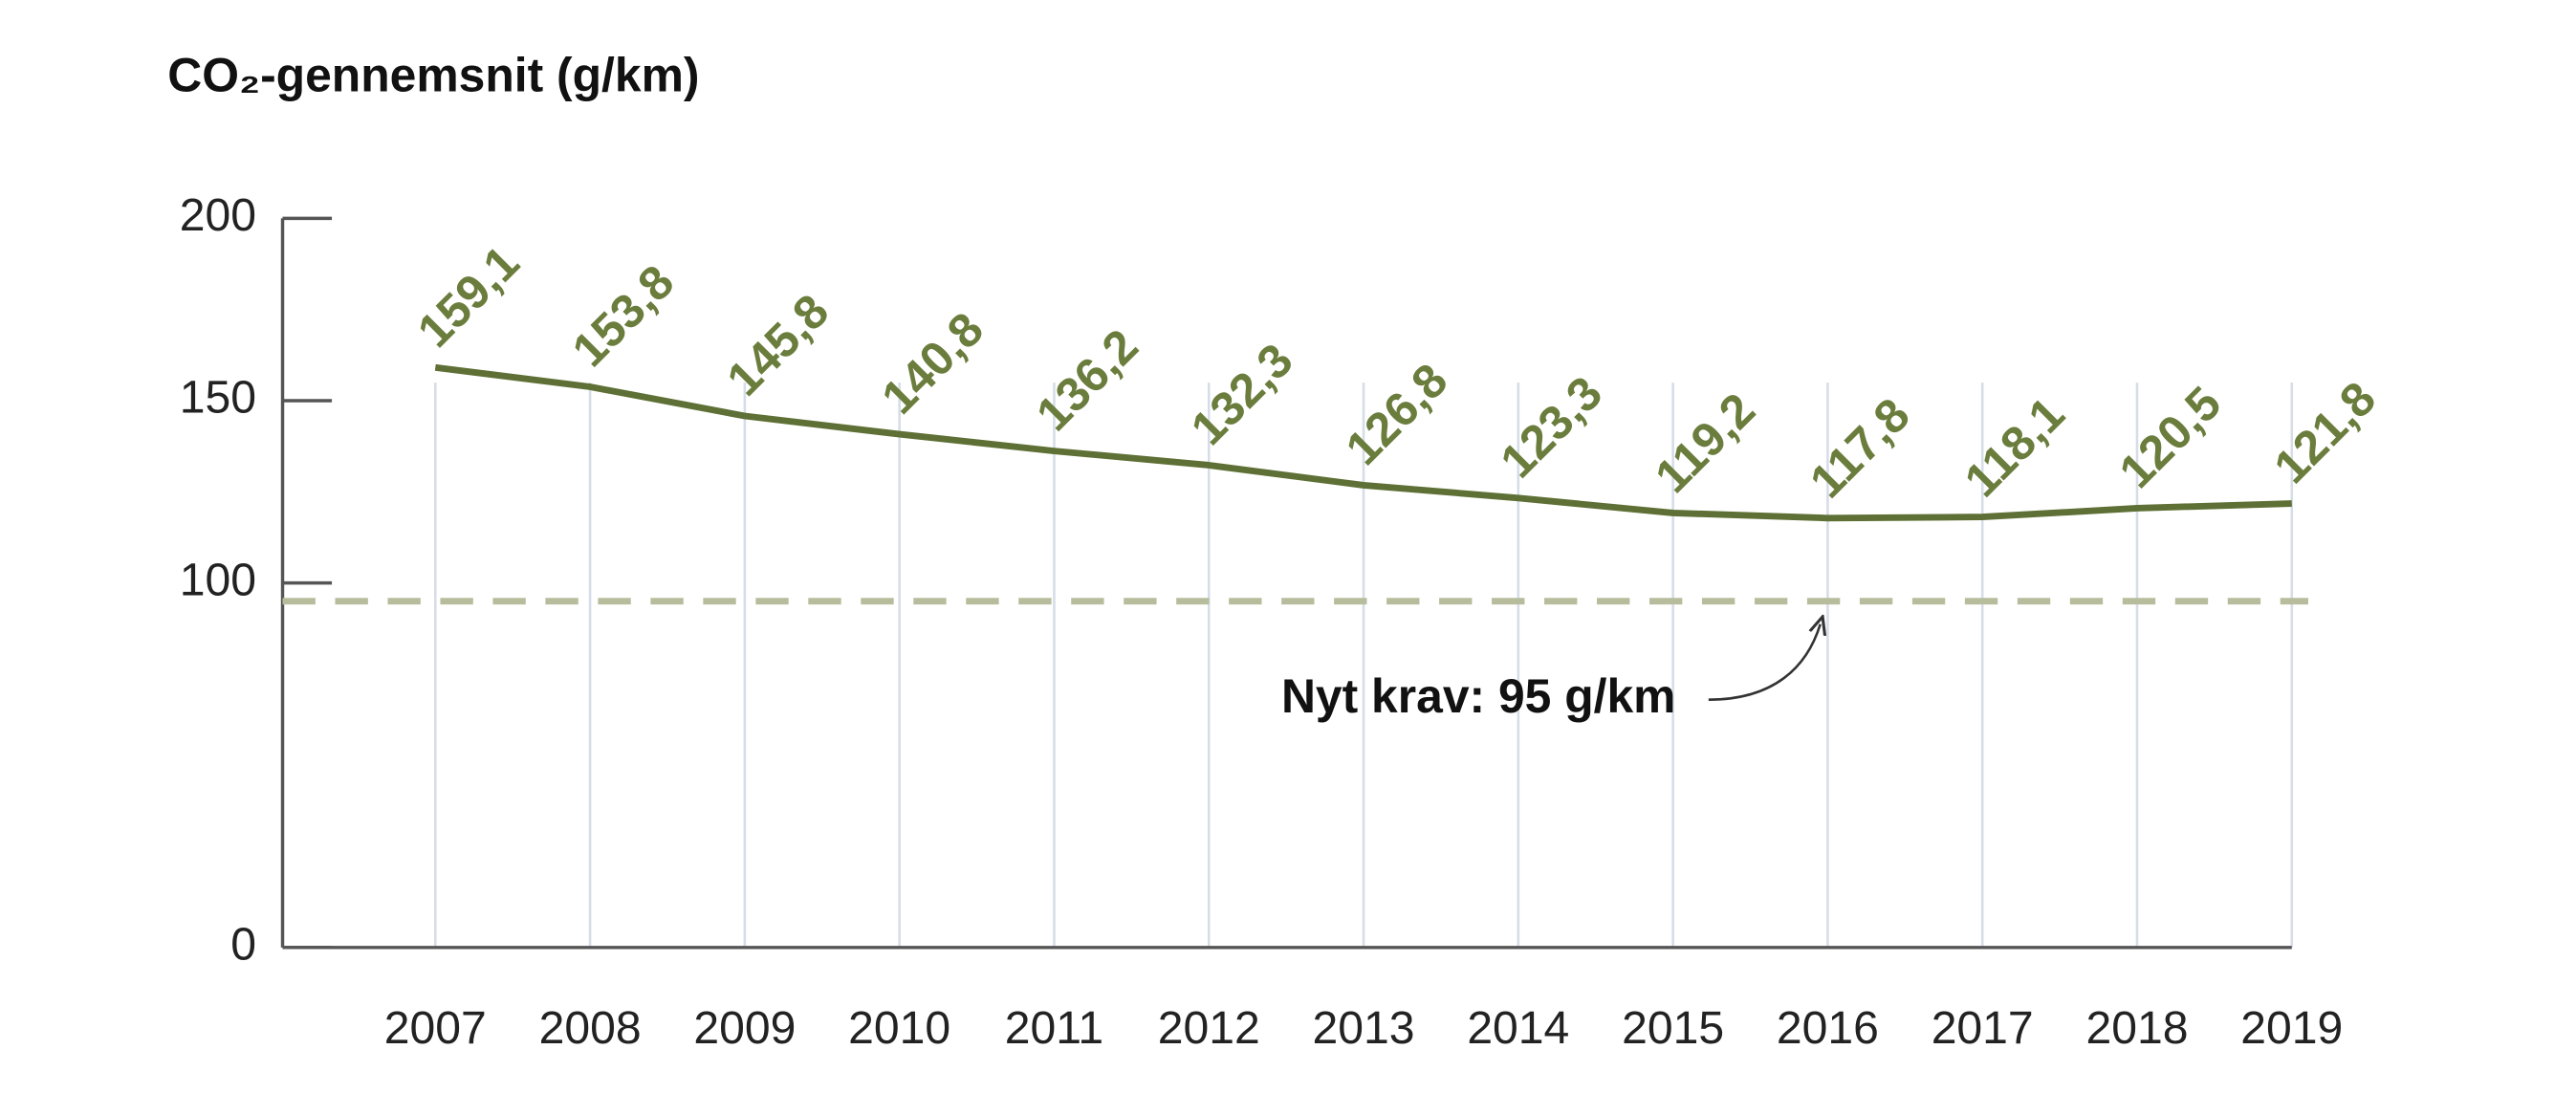 This screenshot has width=2576, height=1115. I want to click on value-label: 118,1, so click(2014, 446).